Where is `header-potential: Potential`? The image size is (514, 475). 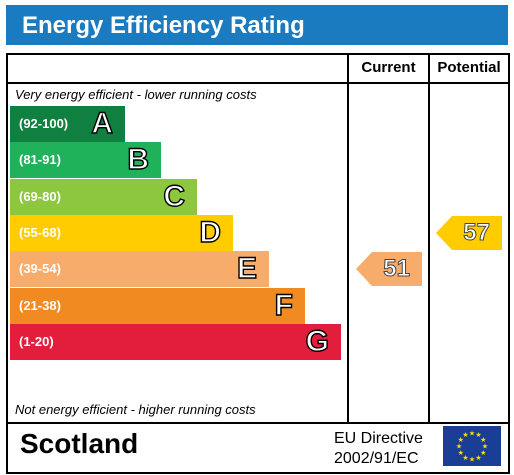 header-potential: Potential is located at coordinates (469, 67).